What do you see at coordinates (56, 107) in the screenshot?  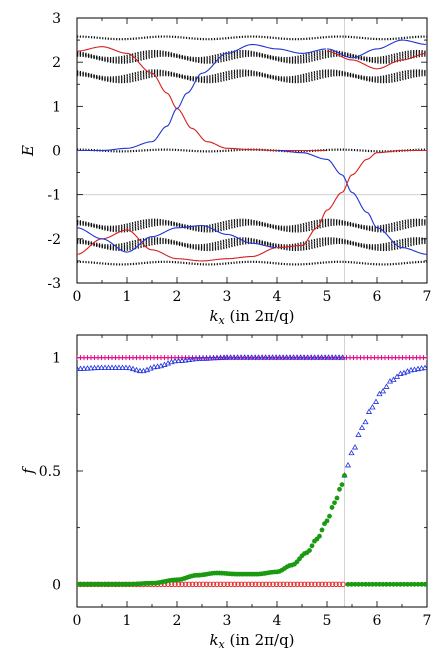 I see `y-tick-label: 1` at bounding box center [56, 107].